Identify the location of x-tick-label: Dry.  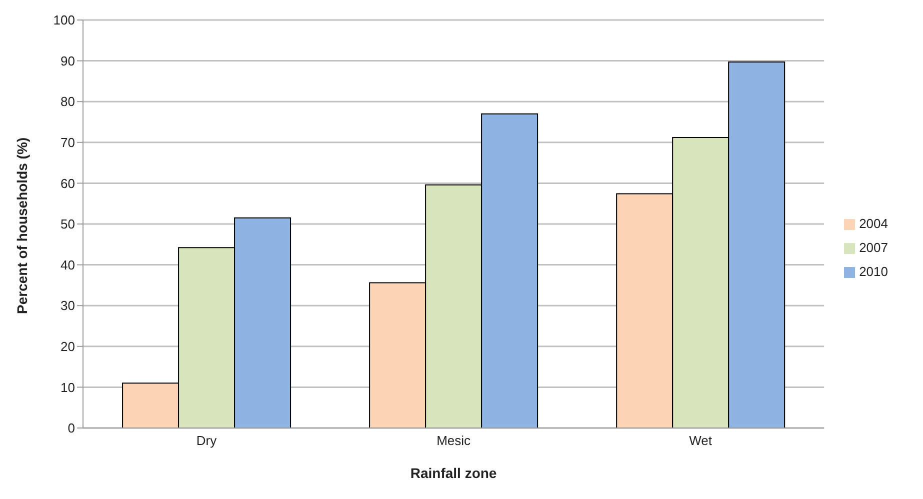
(207, 440).